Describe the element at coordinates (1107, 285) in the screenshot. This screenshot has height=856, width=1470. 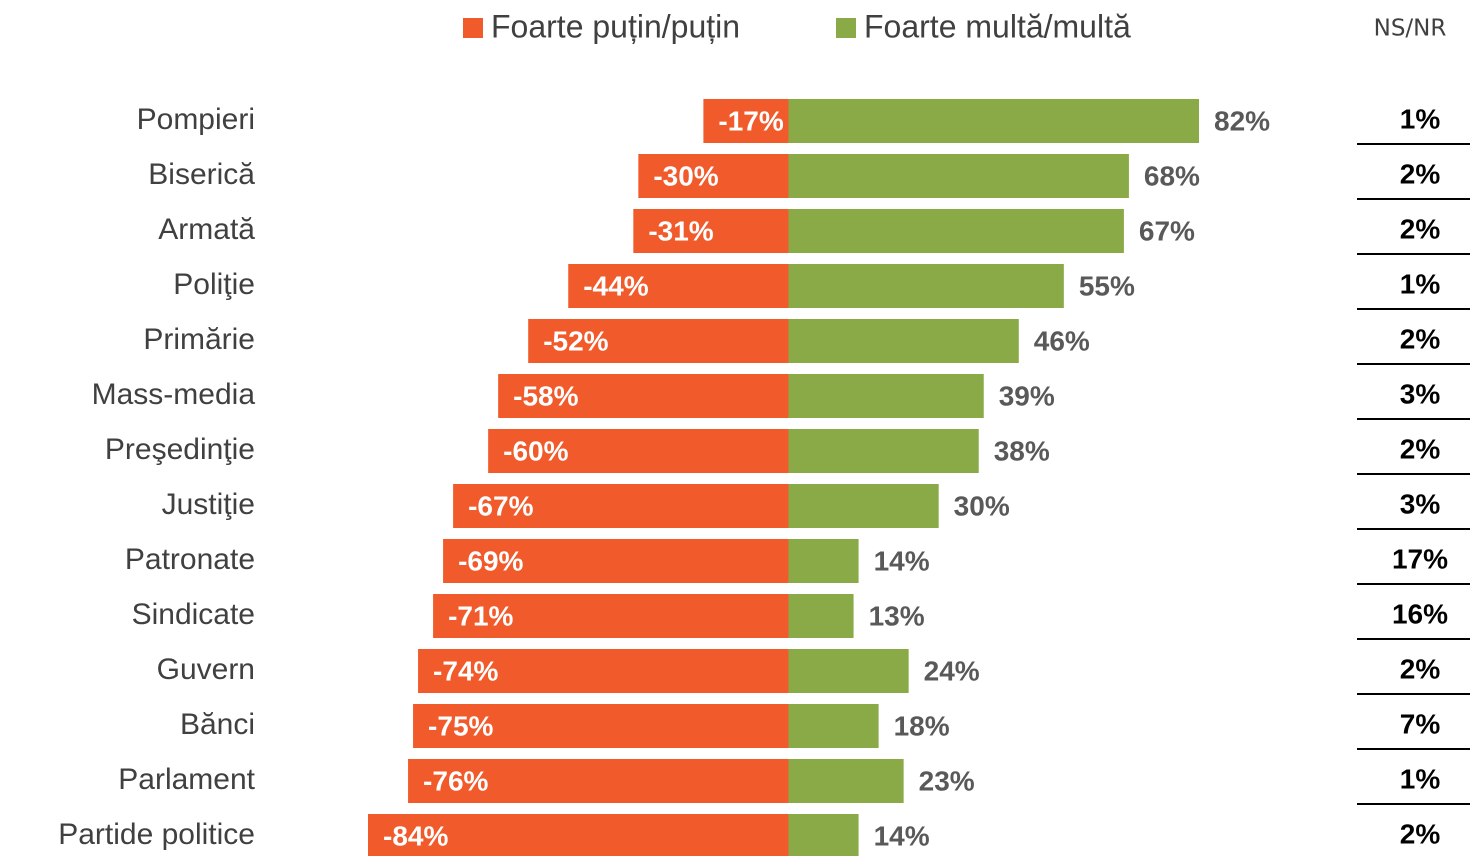
I see `value-label: 55%` at that location.